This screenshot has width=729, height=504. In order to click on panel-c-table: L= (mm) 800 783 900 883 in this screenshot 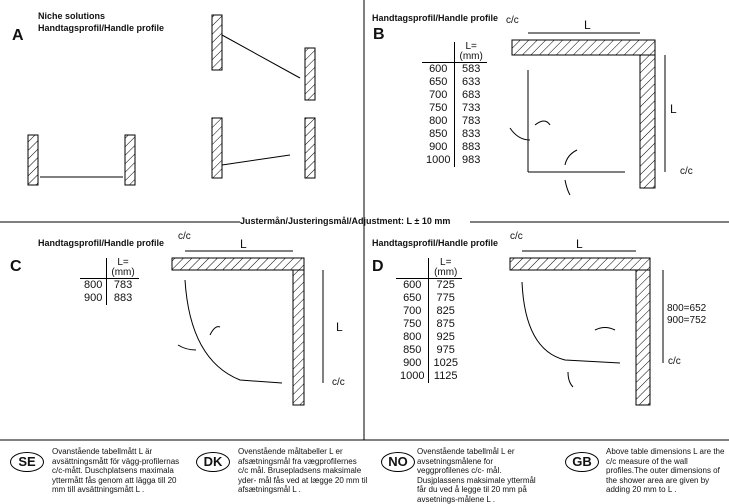, I will do `click(109, 281)`.